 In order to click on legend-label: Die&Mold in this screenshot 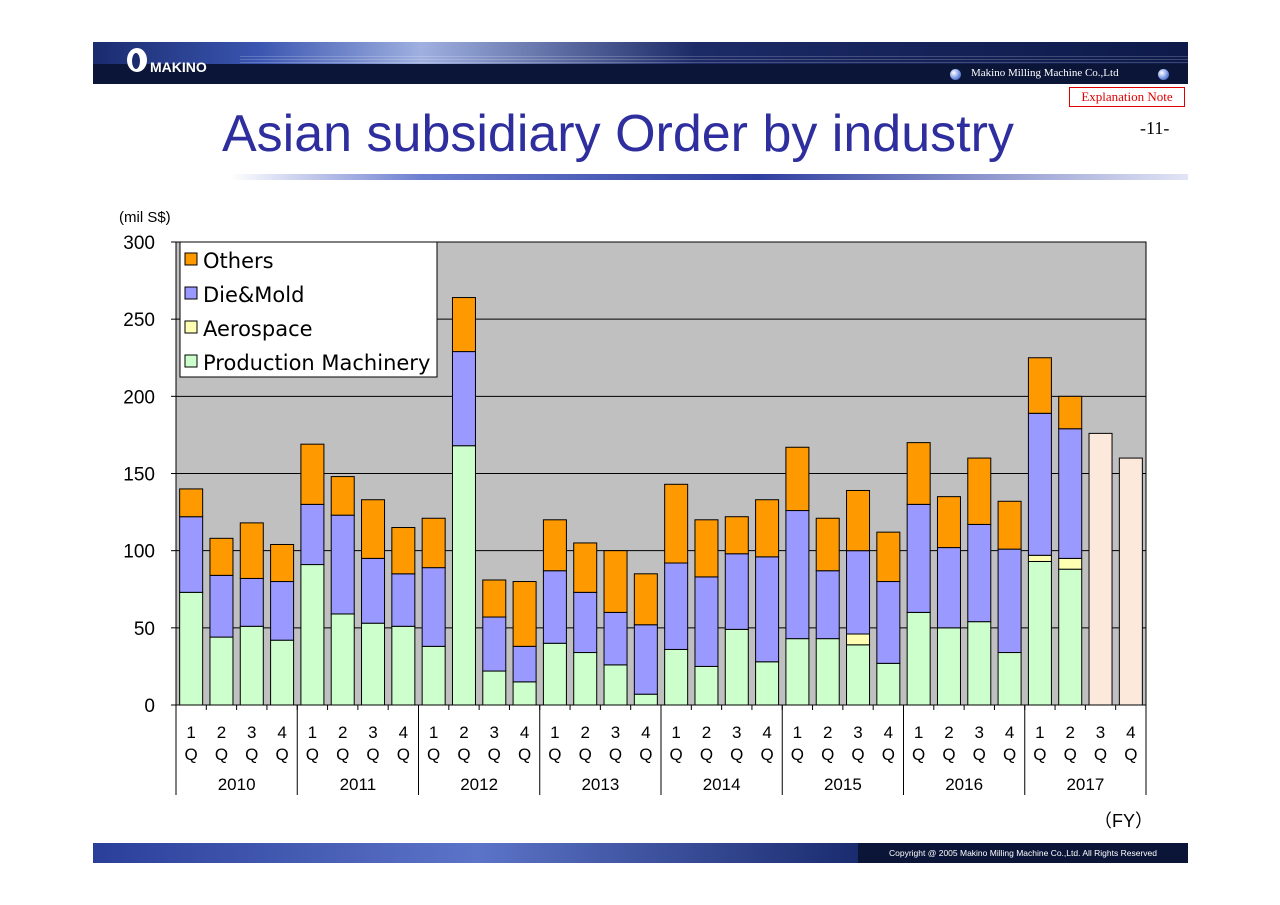, I will do `click(253, 295)`.